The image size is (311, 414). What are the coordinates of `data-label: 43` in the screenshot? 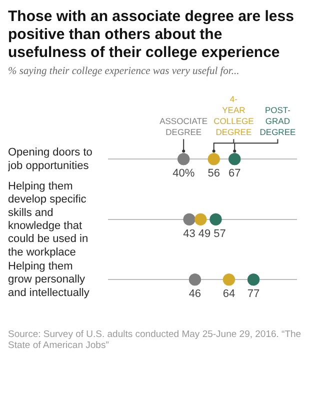 It's located at (189, 234).